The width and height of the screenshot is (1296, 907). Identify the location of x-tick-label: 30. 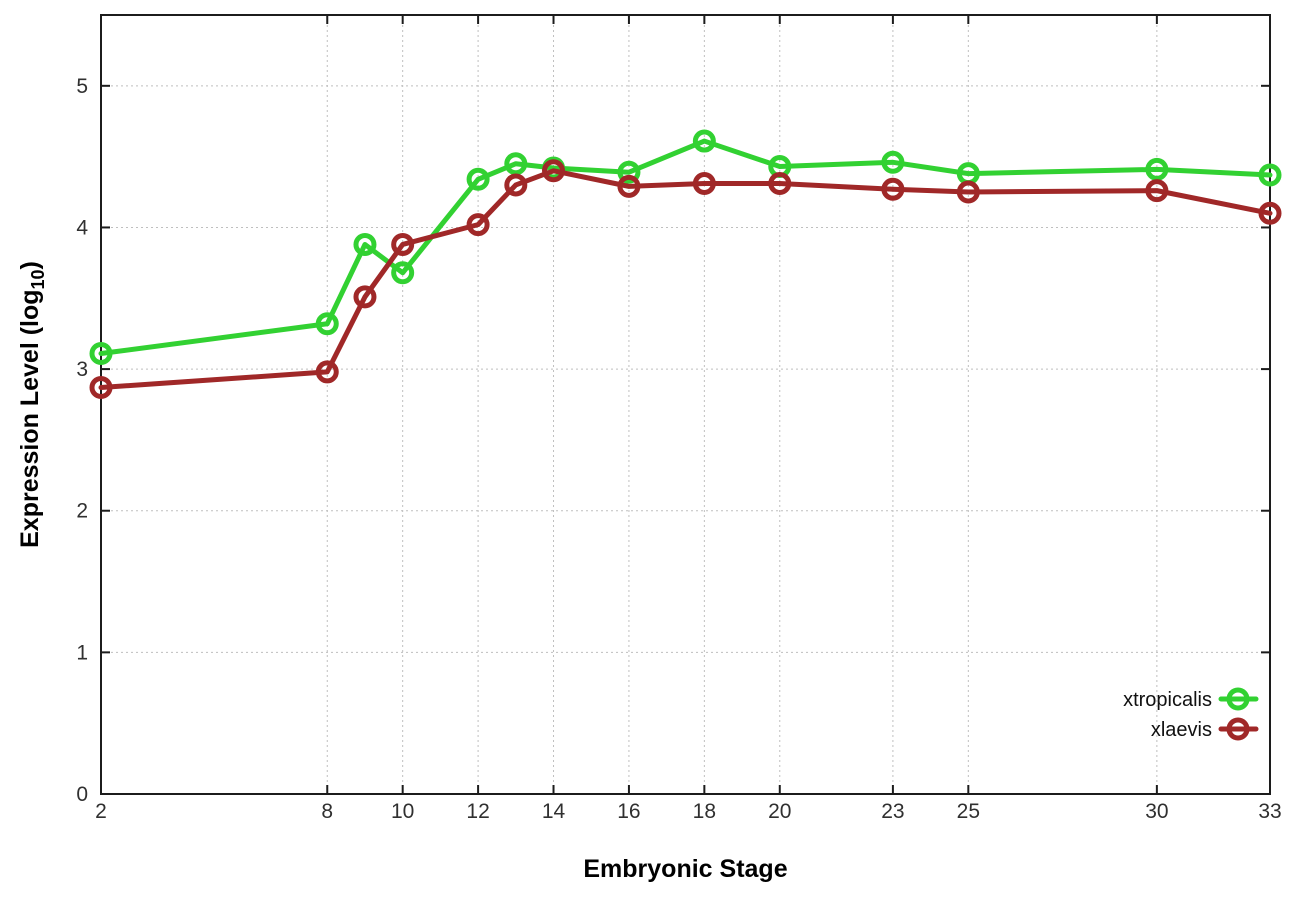
(1156, 811).